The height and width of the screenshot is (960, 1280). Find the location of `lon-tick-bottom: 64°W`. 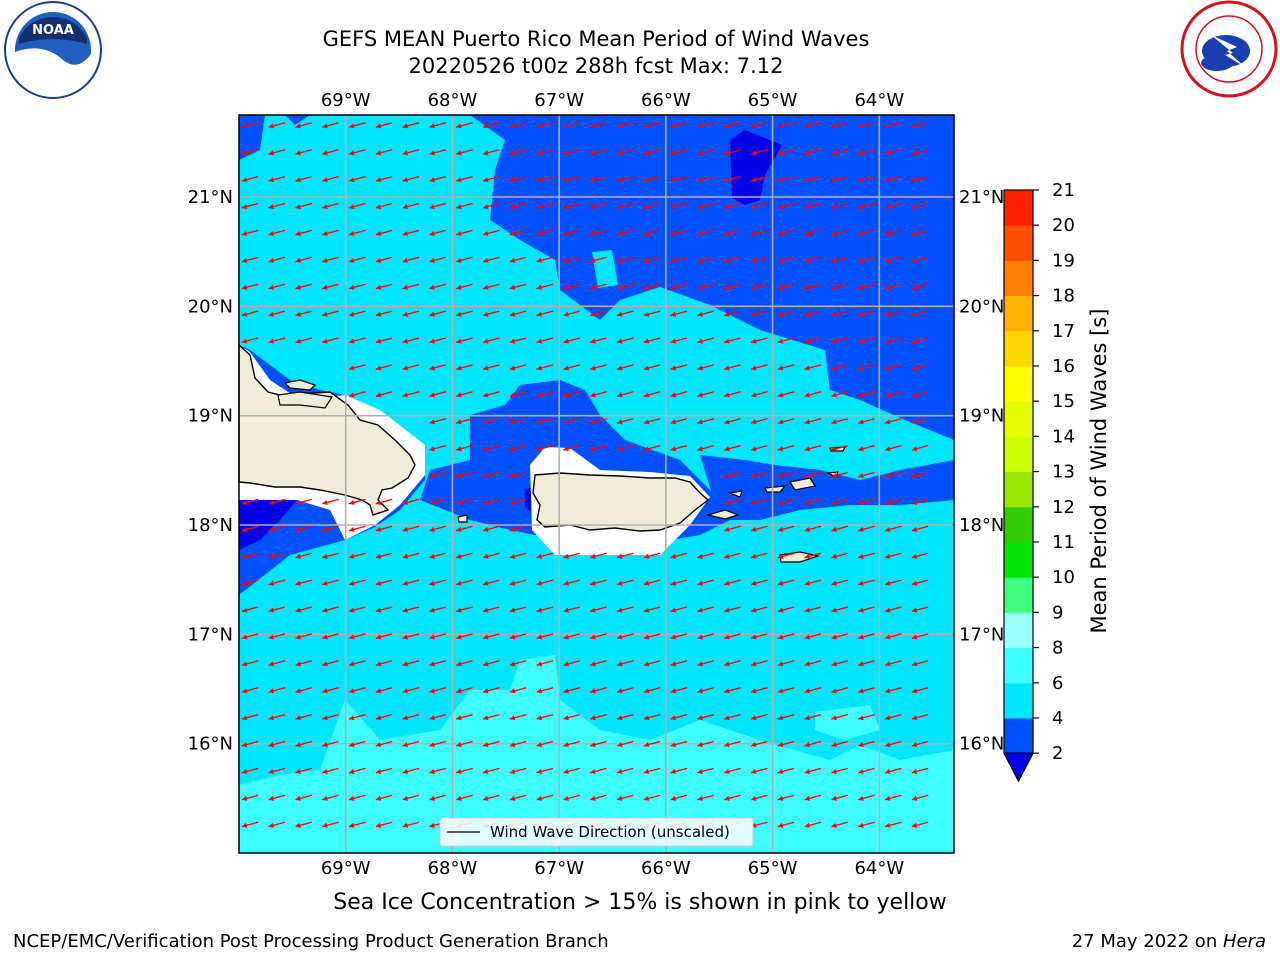

lon-tick-bottom: 64°W is located at coordinates (879, 868).